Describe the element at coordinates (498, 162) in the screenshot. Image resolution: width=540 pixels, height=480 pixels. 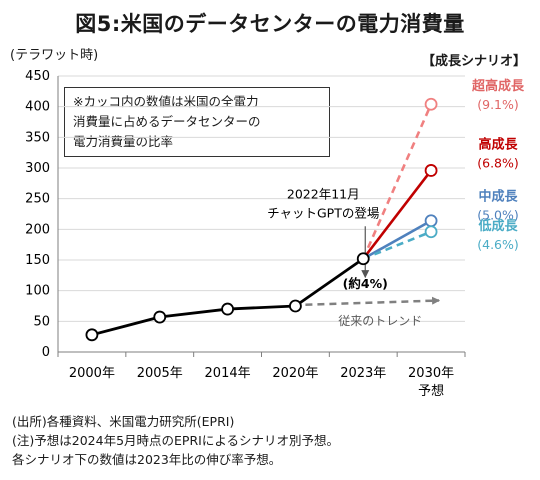
I see `scenario-share-label: (6.8%)` at that location.